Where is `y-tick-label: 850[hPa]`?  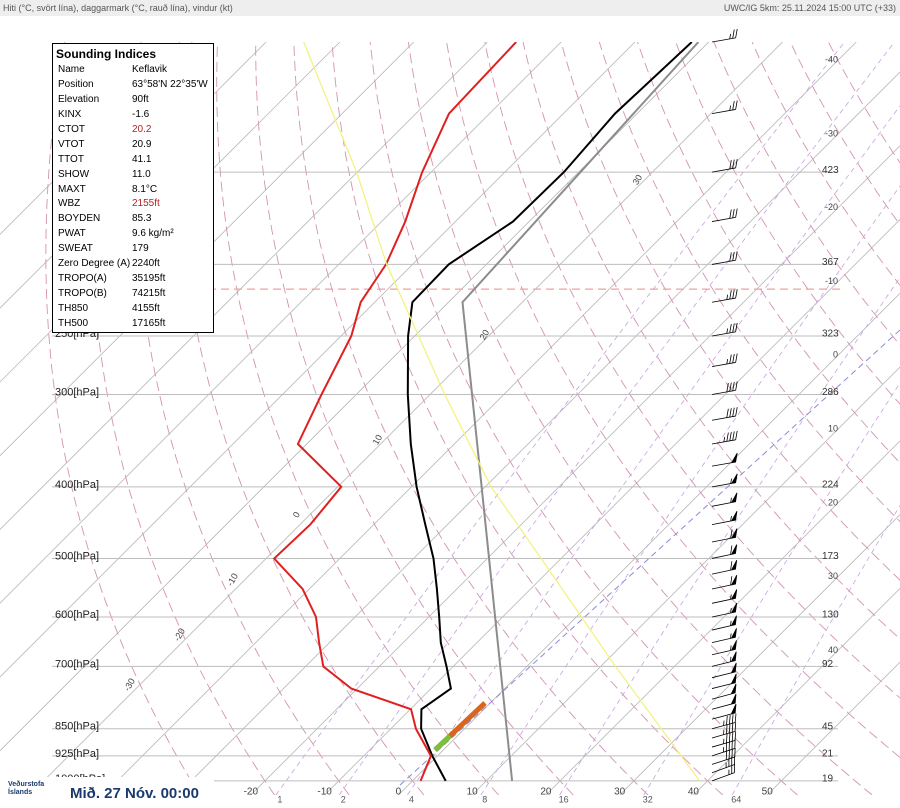
y-tick-label: 850[hPa] is located at coordinates (77, 727).